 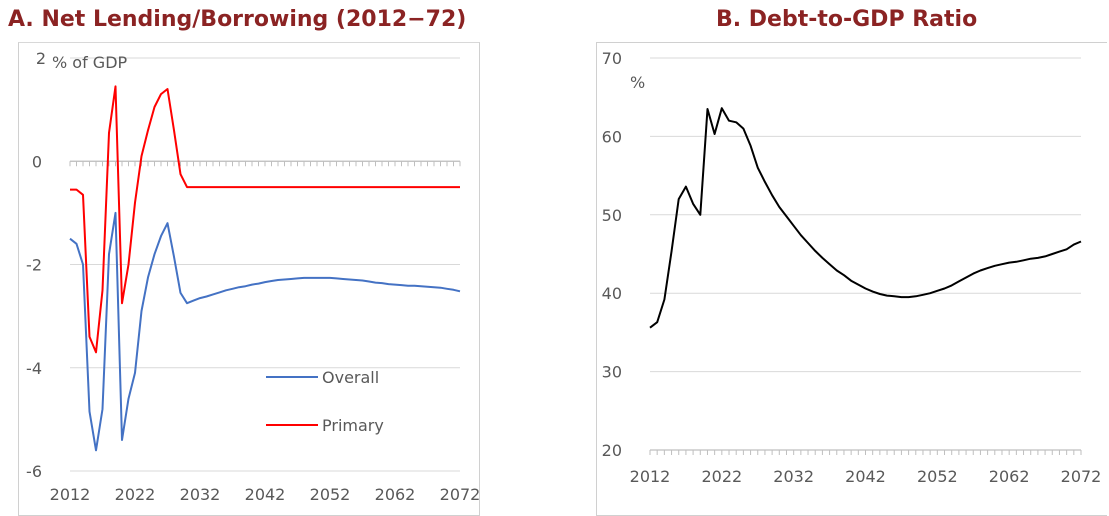 What do you see at coordinates (350, 377) in the screenshot?
I see `legend-label: Overall` at bounding box center [350, 377].